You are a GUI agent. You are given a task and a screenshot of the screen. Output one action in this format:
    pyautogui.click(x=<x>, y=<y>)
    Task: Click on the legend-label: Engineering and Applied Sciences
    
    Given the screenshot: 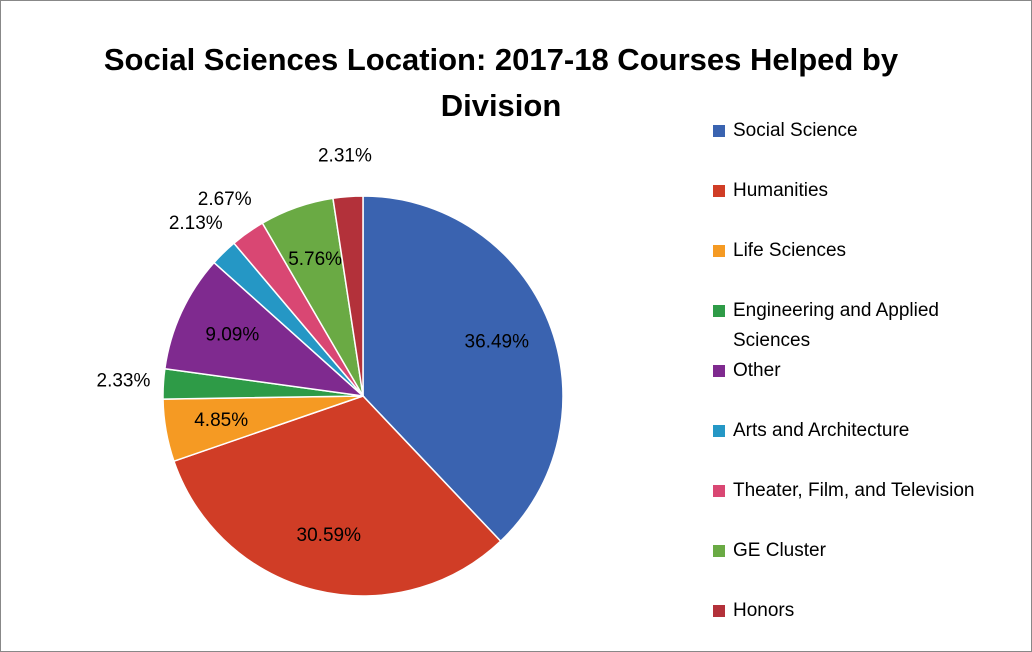 What is the action you would take?
    pyautogui.click(x=836, y=325)
    